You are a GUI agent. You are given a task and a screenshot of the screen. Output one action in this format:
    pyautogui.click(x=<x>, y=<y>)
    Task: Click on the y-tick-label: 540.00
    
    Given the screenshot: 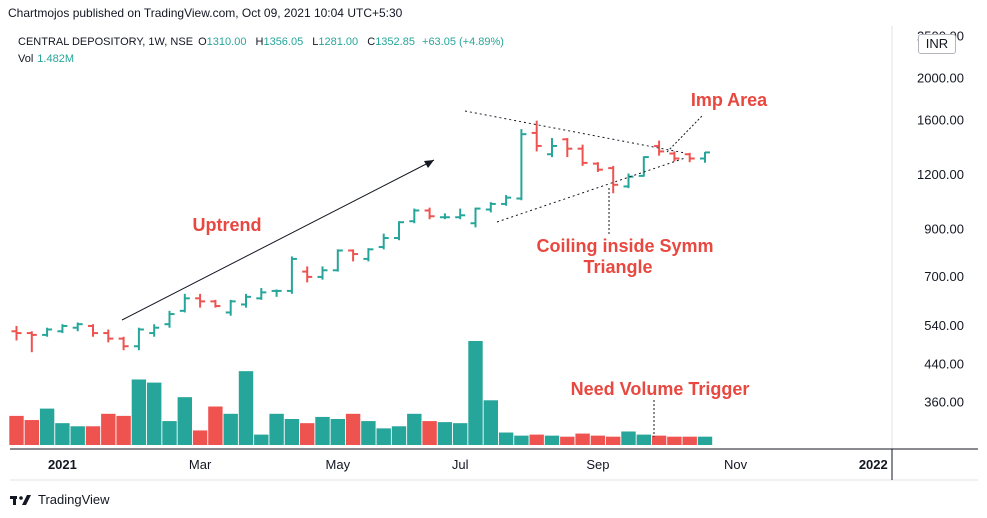 What is the action you would take?
    pyautogui.click(x=944, y=325)
    